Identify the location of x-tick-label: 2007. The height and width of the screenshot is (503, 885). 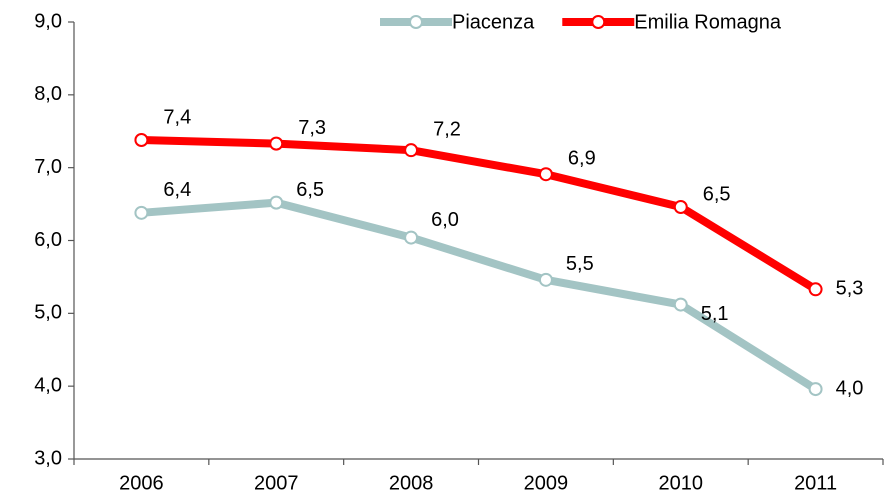
(276, 483).